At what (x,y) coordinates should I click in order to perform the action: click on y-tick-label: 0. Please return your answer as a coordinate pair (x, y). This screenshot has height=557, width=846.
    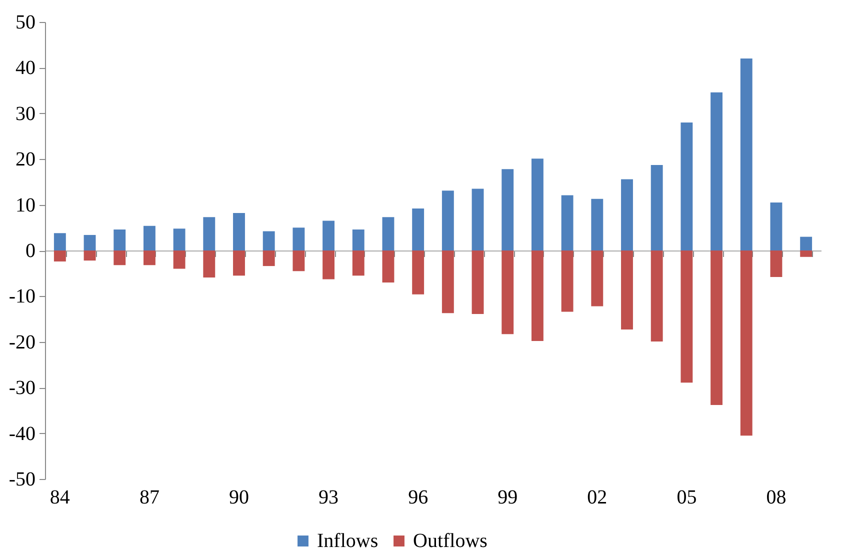
    Looking at the image, I should click on (31, 251).